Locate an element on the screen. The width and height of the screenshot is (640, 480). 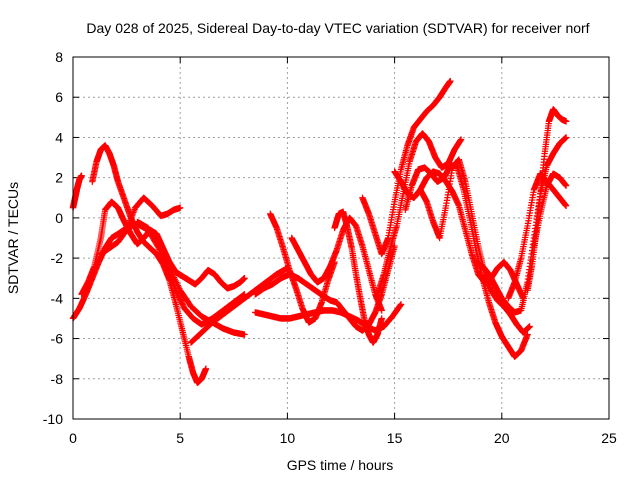
x-axis-label: GPS time / hours is located at coordinates (340, 465).